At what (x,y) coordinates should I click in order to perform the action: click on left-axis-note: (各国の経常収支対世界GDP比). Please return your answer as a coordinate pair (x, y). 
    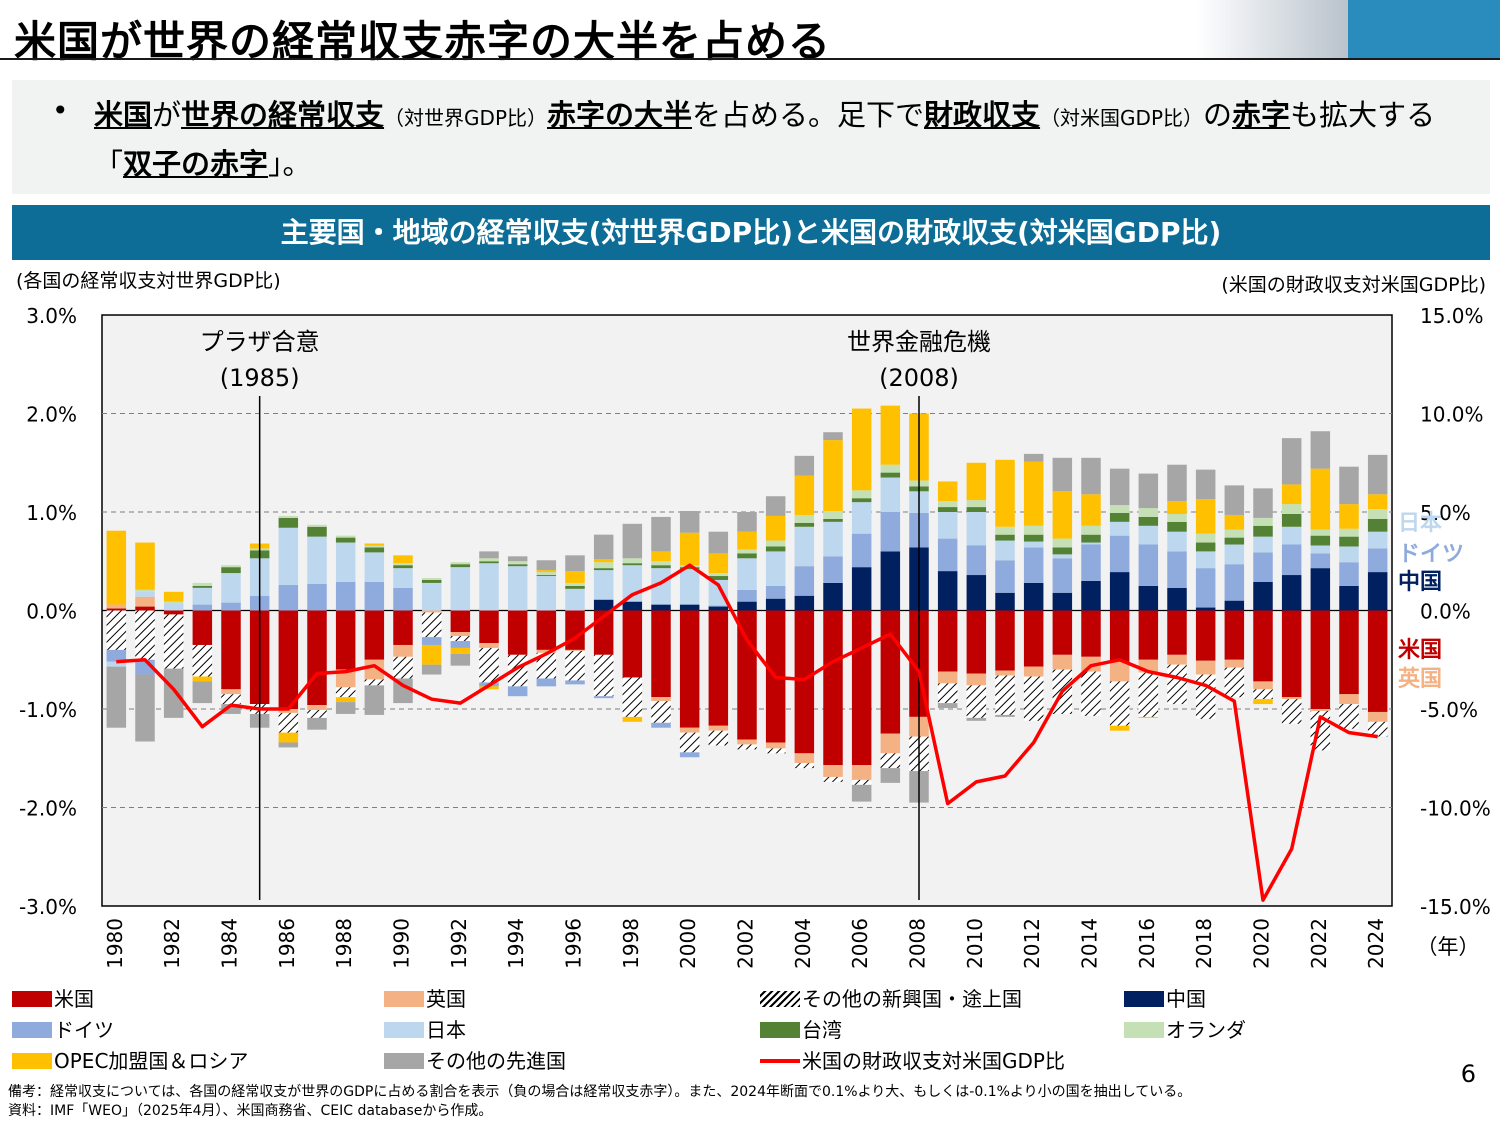
    Looking at the image, I should click on (148, 281).